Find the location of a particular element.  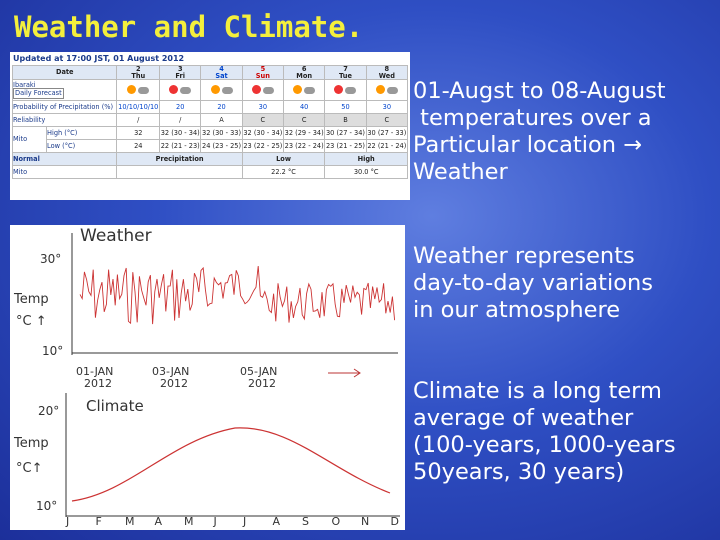

cell: 30 (27 - 34) is located at coordinates (345, 133).